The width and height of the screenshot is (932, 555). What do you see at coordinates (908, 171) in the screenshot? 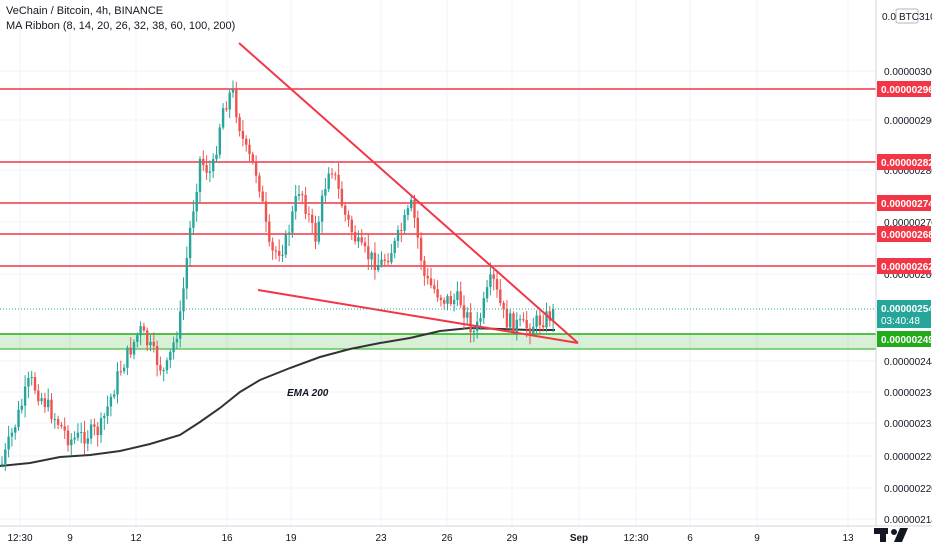
I see `price-tick-label: 0.00000280` at bounding box center [908, 171].